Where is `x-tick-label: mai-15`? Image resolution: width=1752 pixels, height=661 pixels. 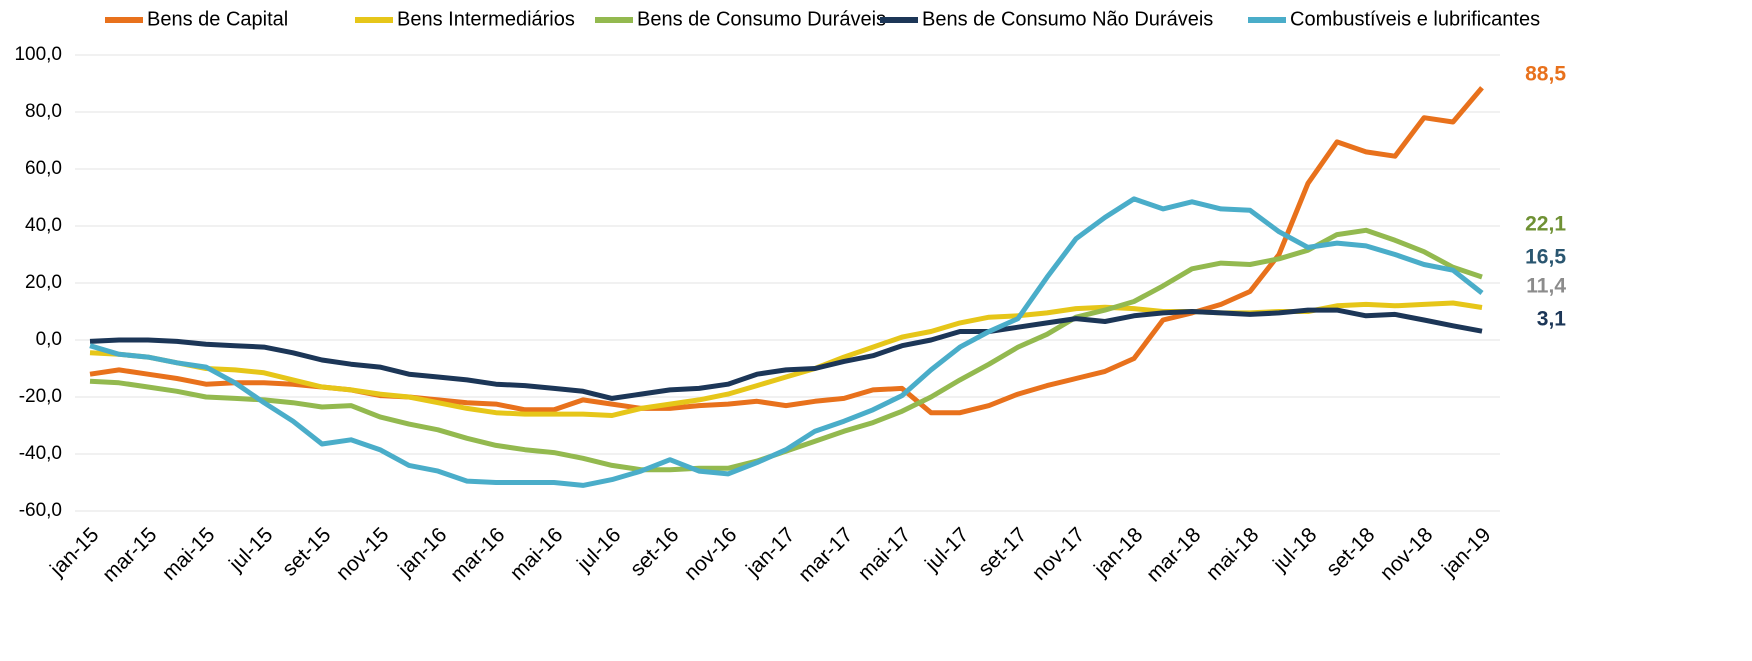
x-tick-label: mai-15 is located at coordinates (189, 554).